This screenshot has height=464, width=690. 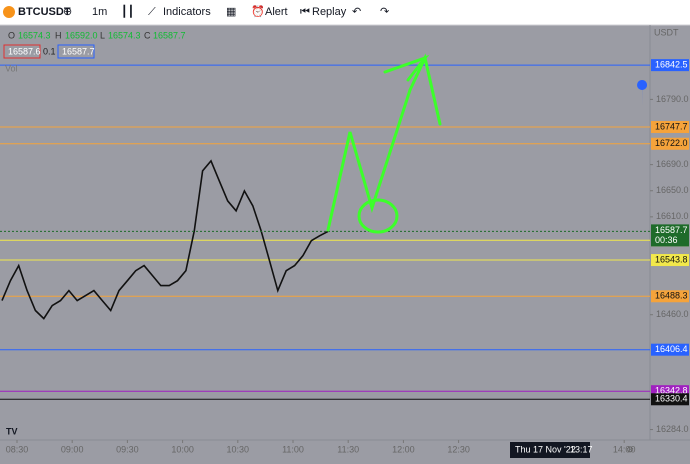 What do you see at coordinates (127, 449) in the screenshot?
I see `x-tick-label: 09:30` at bounding box center [127, 449].